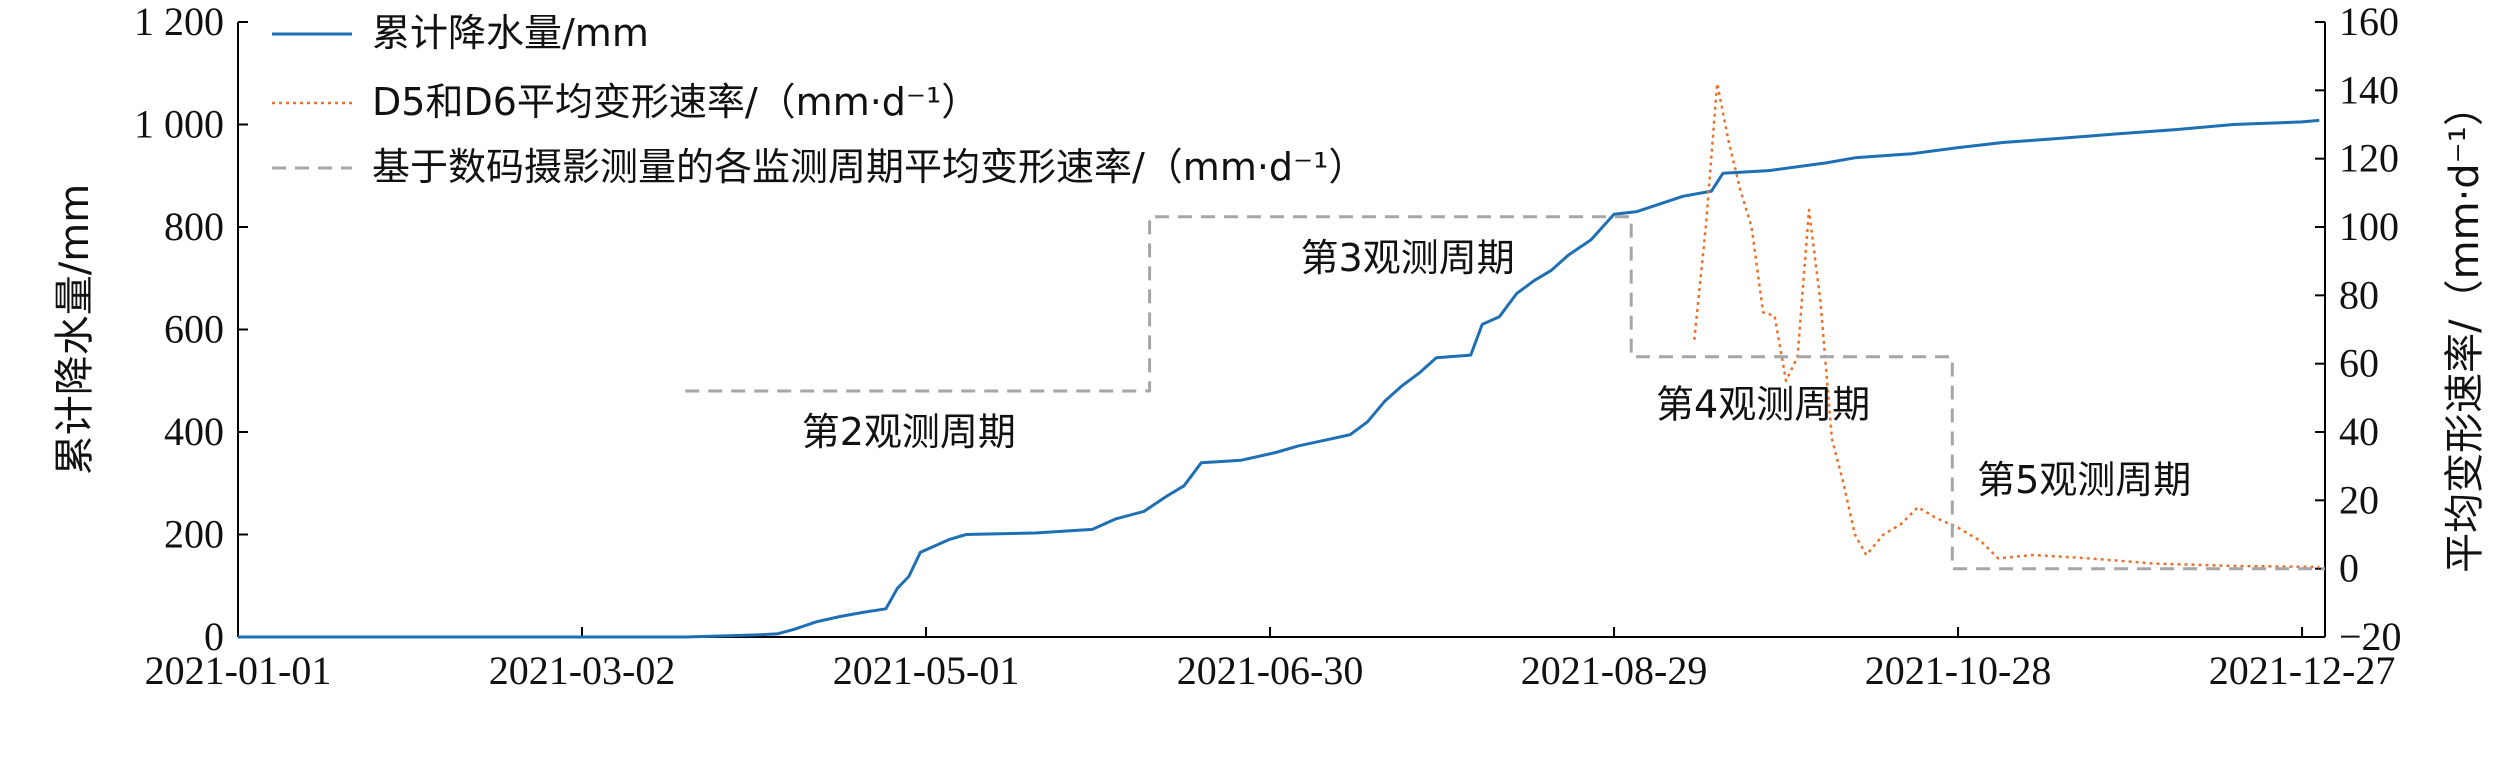 This screenshot has height=759, width=2519. What do you see at coordinates (2369, 158) in the screenshot?
I see `y-right-tick-label: 120` at bounding box center [2369, 158].